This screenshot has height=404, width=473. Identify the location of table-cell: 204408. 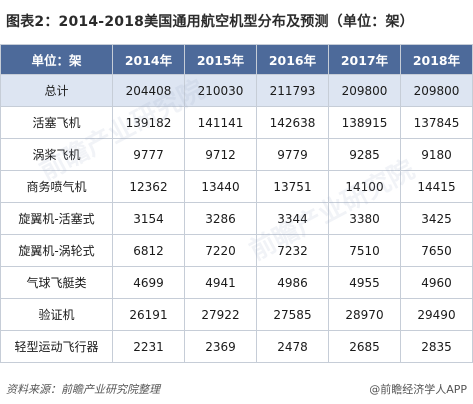
(148, 90).